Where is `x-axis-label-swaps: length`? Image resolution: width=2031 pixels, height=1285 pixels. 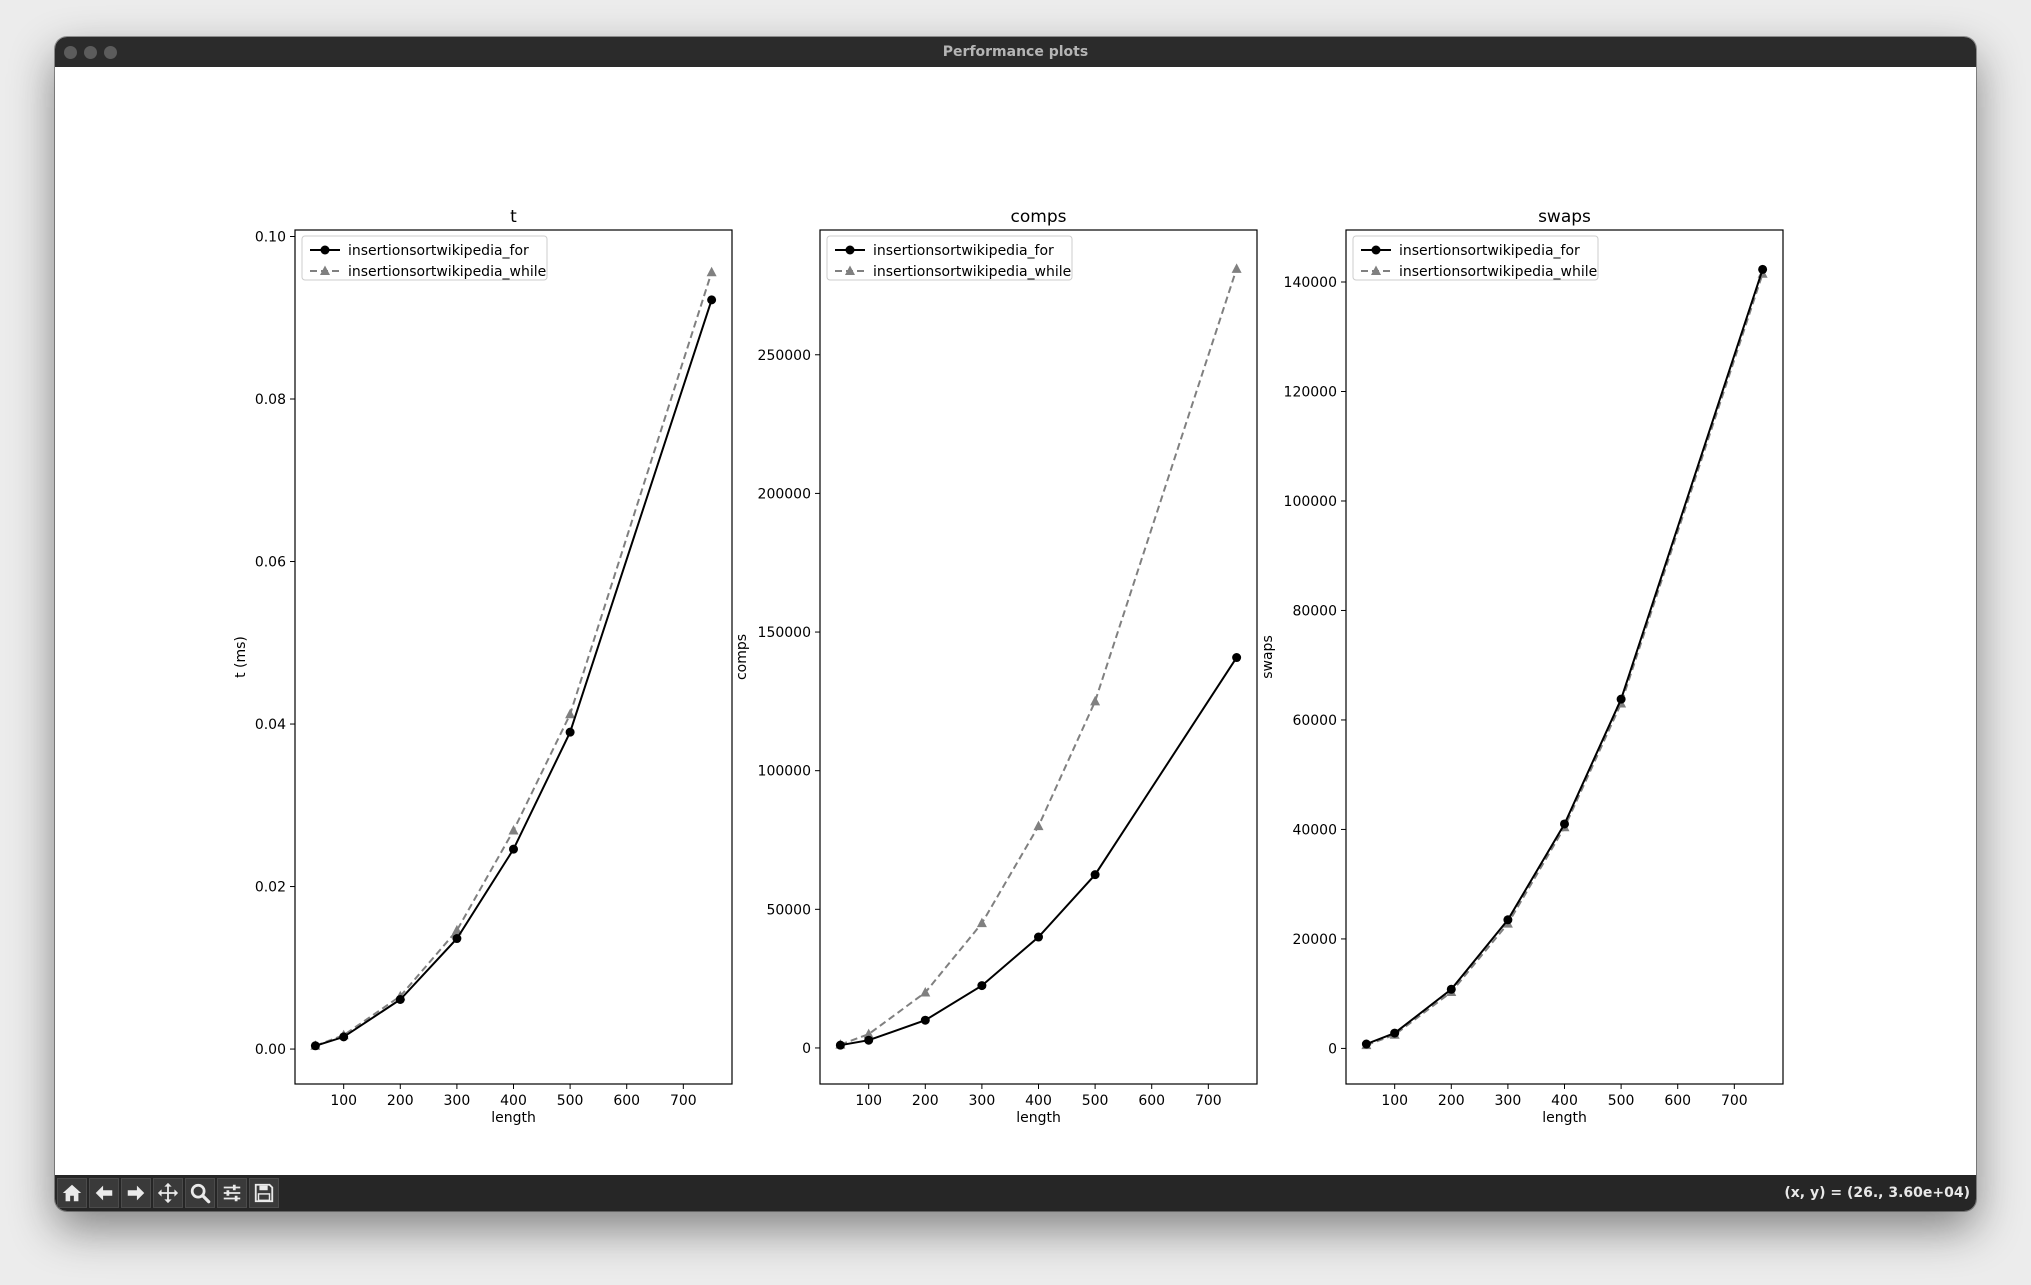
x-axis-label-swaps: length is located at coordinates (1564, 1118).